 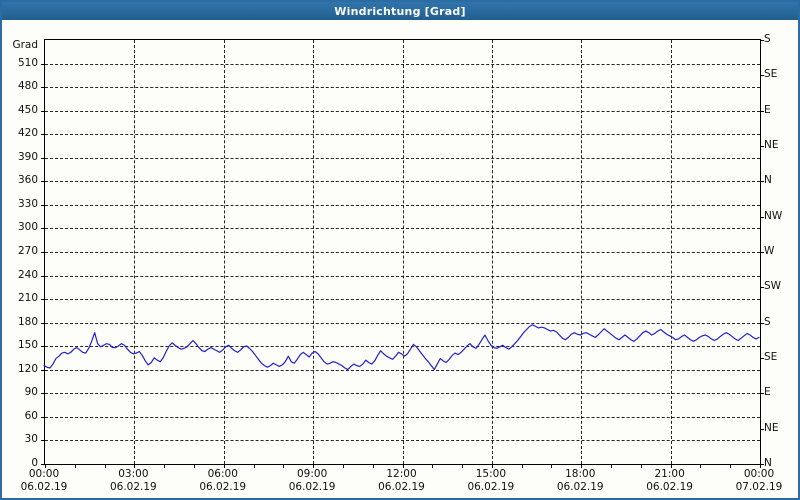 I want to click on x-axis-tick-label: 06:00 06.02.19, so click(x=223, y=481).